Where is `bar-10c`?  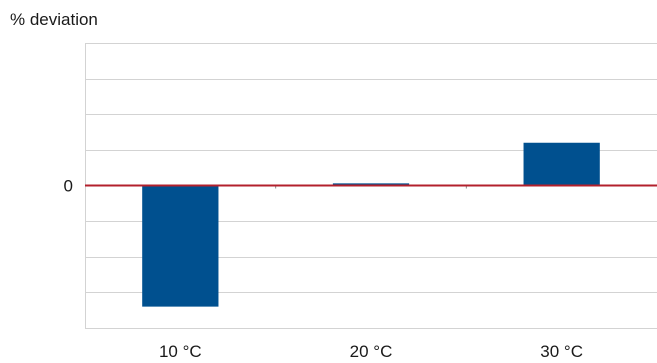
bar-10c is located at coordinates (180, 246).